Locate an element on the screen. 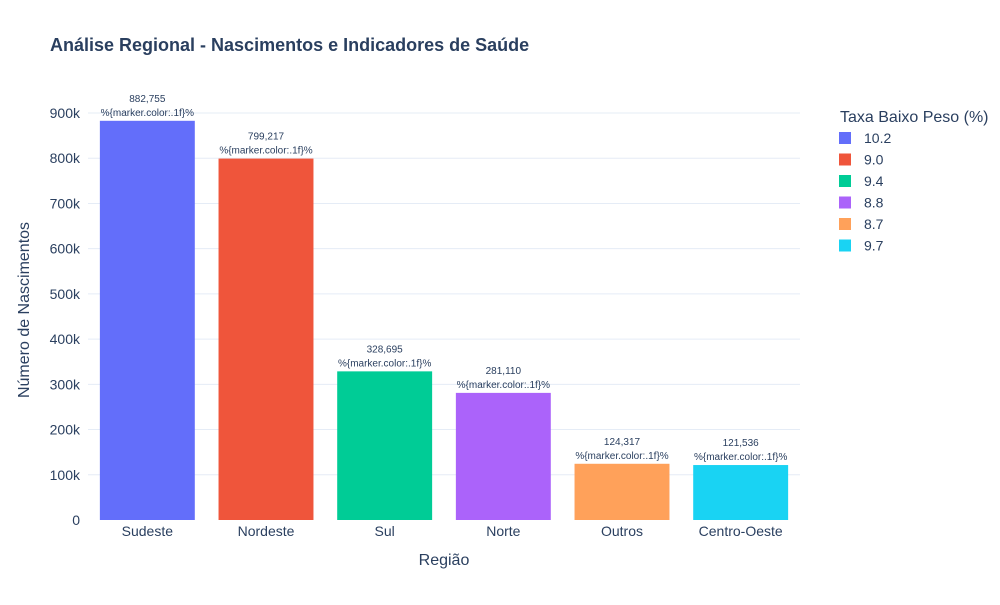 The height and width of the screenshot is (605, 1000). legend-entry-label: 9.4 is located at coordinates (874, 181).